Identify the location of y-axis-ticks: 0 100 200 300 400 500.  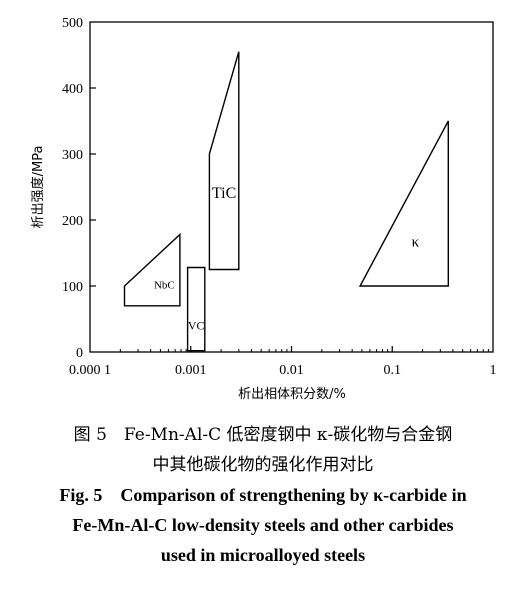
(79, 188).